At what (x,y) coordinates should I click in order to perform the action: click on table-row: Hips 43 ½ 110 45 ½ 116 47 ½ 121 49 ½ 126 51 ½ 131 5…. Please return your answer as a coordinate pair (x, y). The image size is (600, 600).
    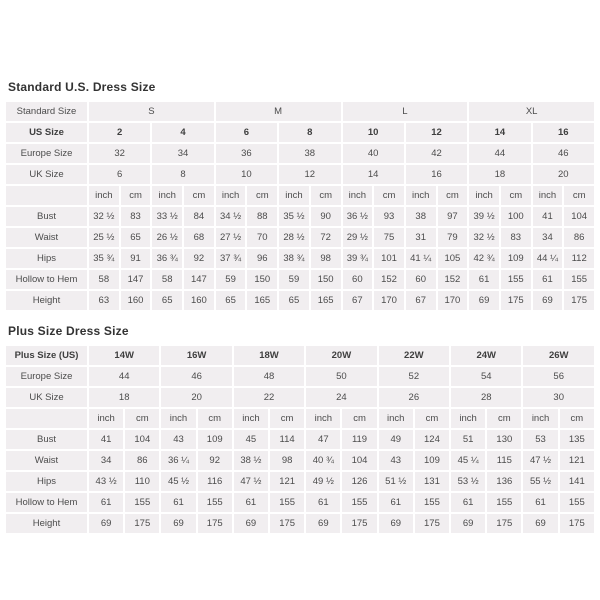
    Looking at the image, I should click on (300, 481).